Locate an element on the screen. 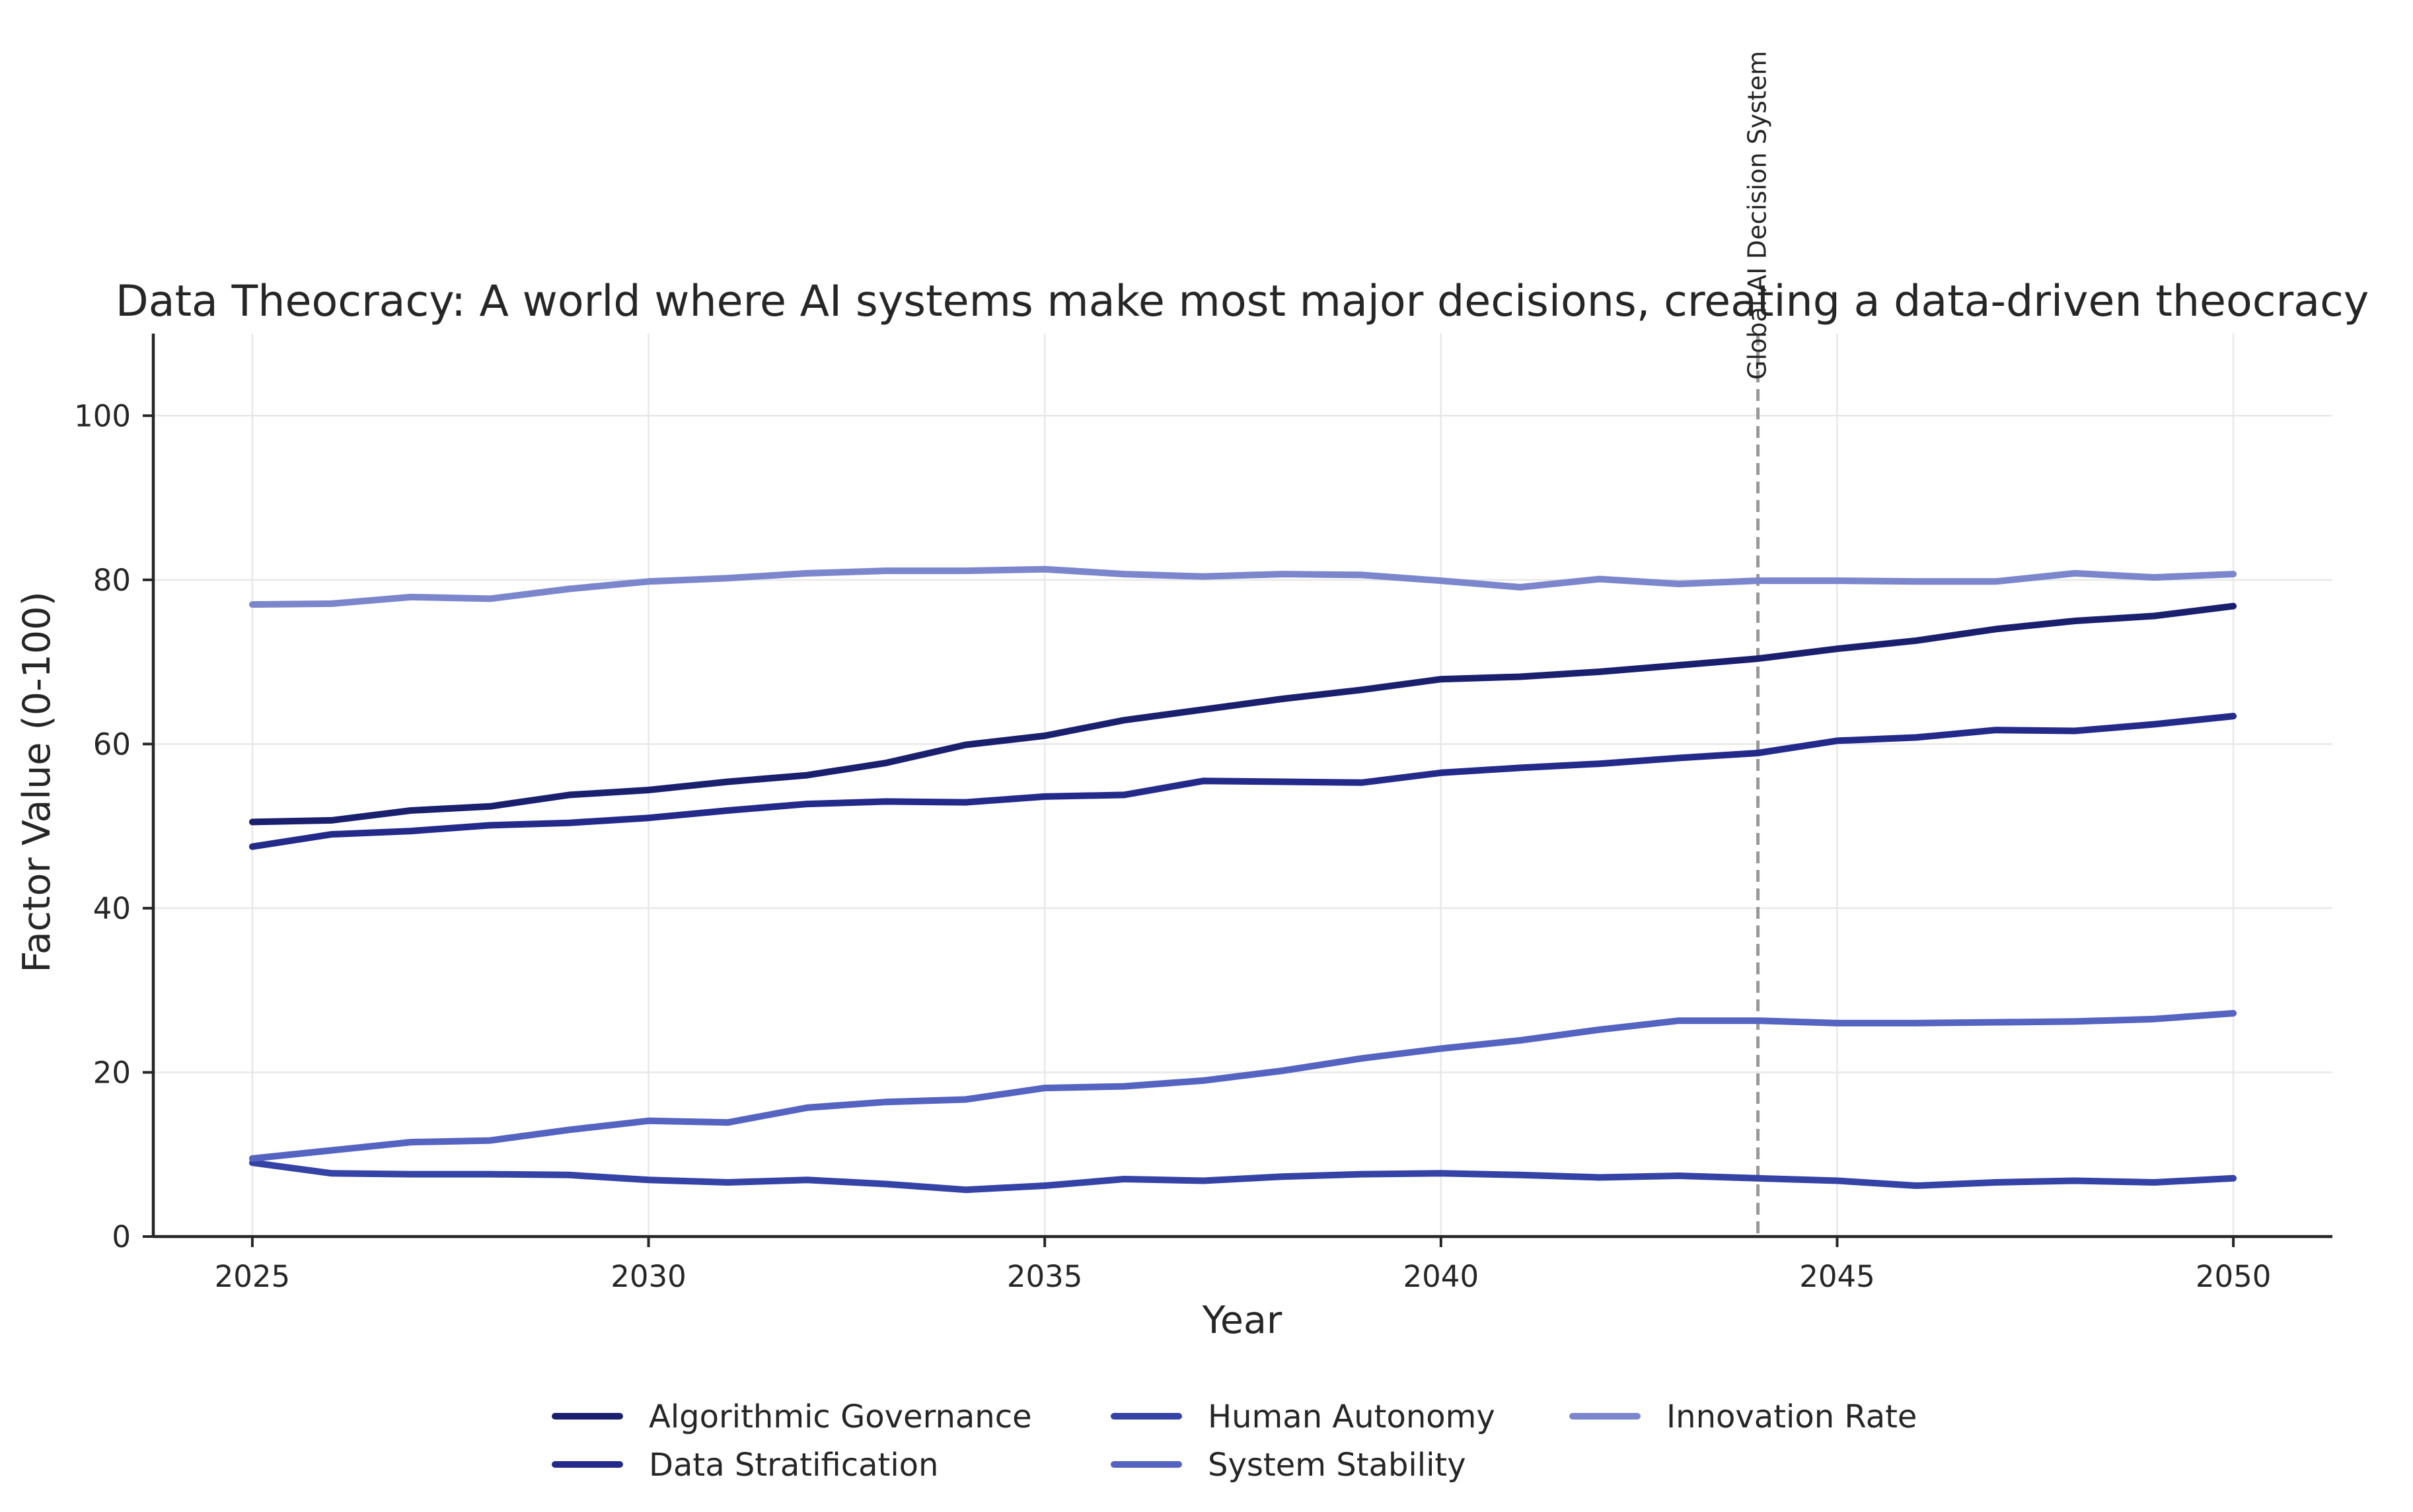 Image resolution: width=2413 pixels, height=1512 pixels. event-marker-label: Global AI Decision System is located at coordinates (1757, 215).